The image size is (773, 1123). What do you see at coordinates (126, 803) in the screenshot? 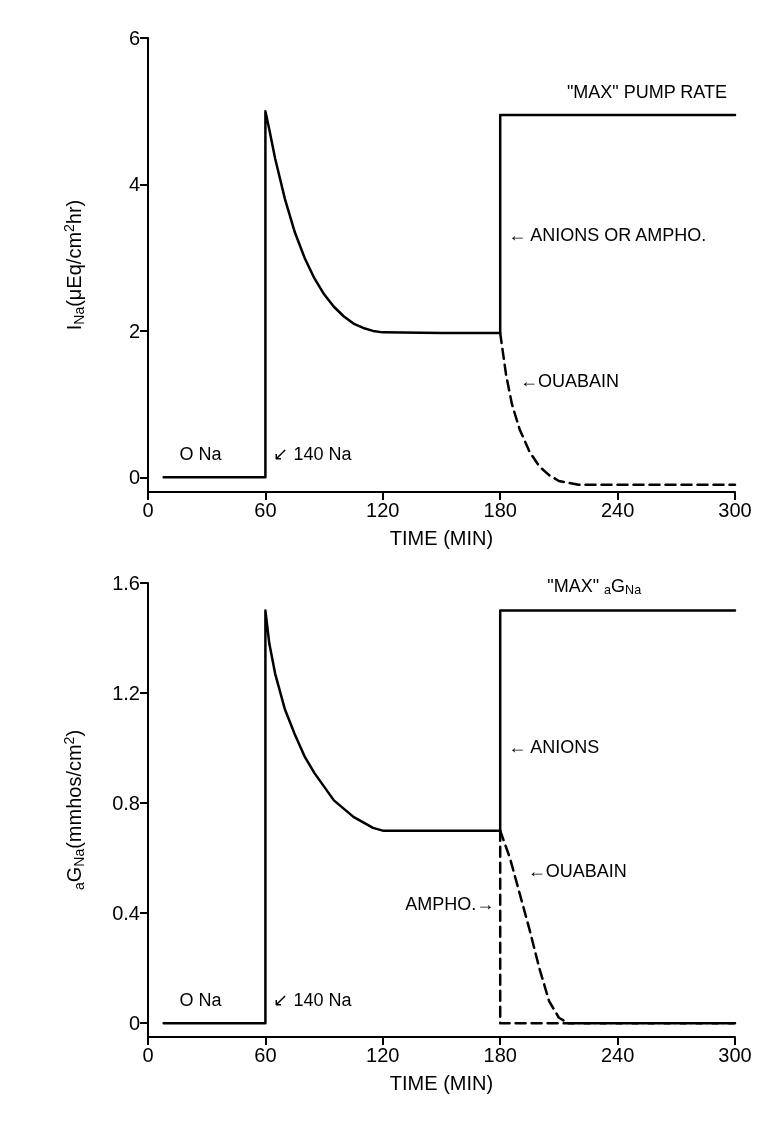
I see `y-tick-label: 0.8` at bounding box center [126, 803].